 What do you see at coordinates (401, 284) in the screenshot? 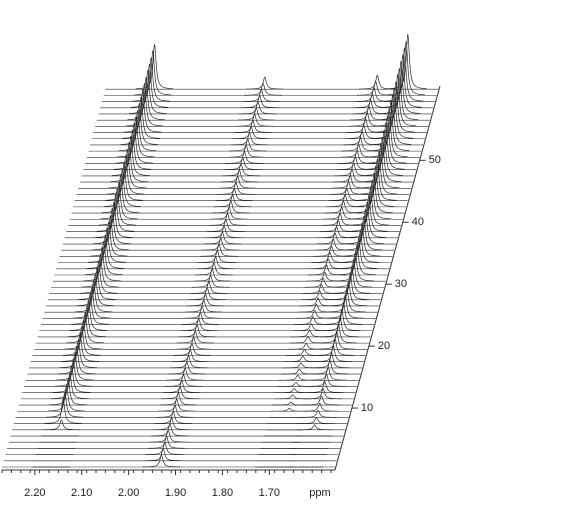
I see `z-tick-label: 30` at bounding box center [401, 284].